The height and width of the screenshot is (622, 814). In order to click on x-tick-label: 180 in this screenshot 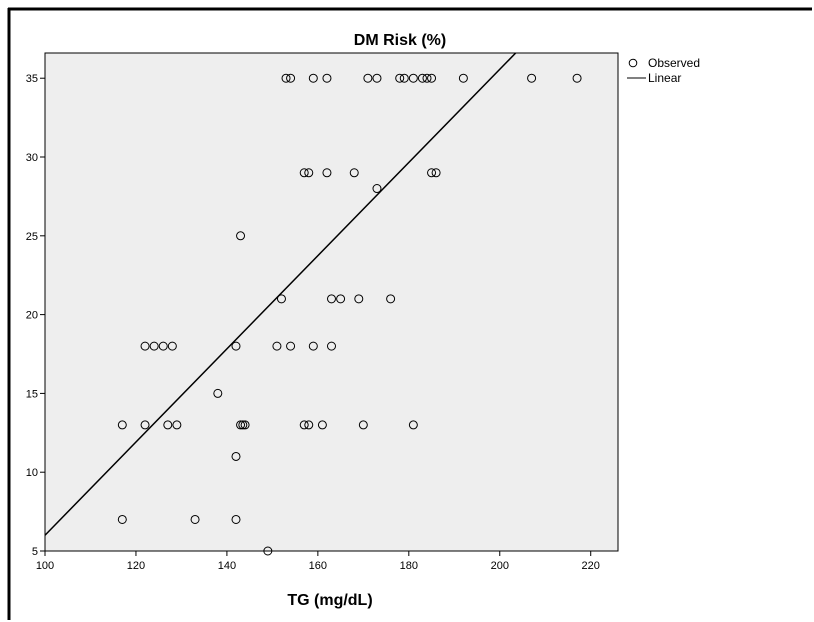, I will do `click(409, 566)`.